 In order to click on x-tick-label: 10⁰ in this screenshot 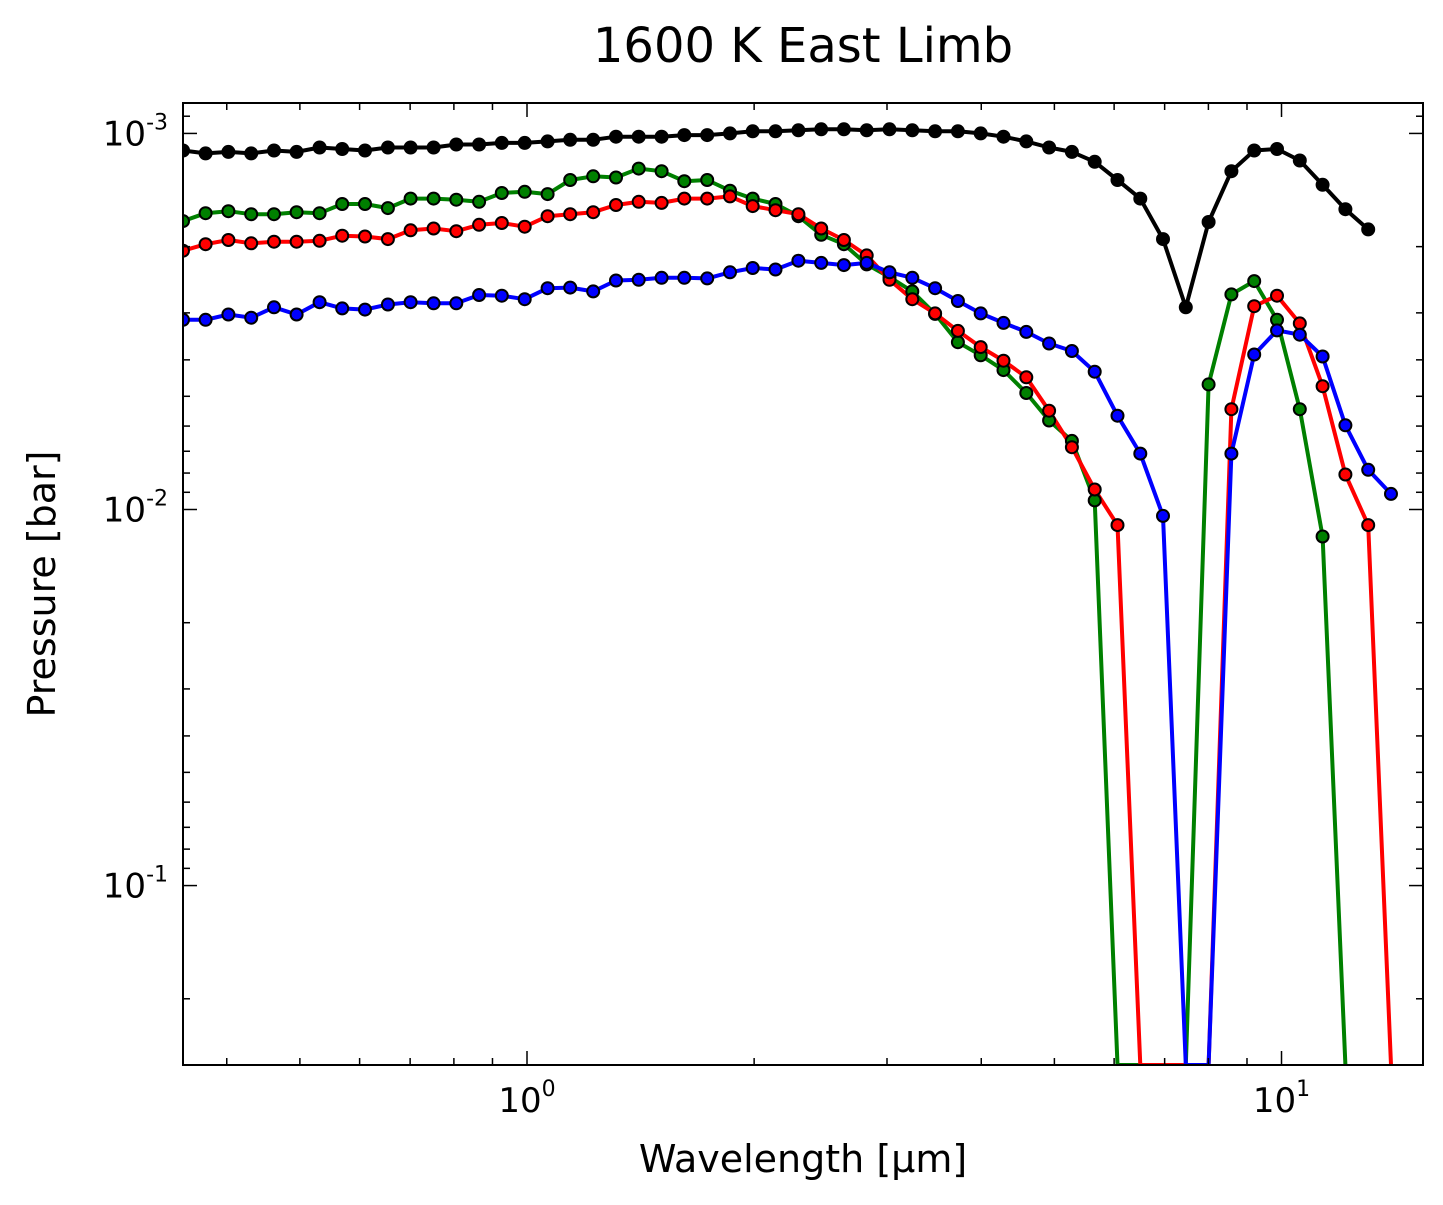, I will do `click(526, 1099)`.